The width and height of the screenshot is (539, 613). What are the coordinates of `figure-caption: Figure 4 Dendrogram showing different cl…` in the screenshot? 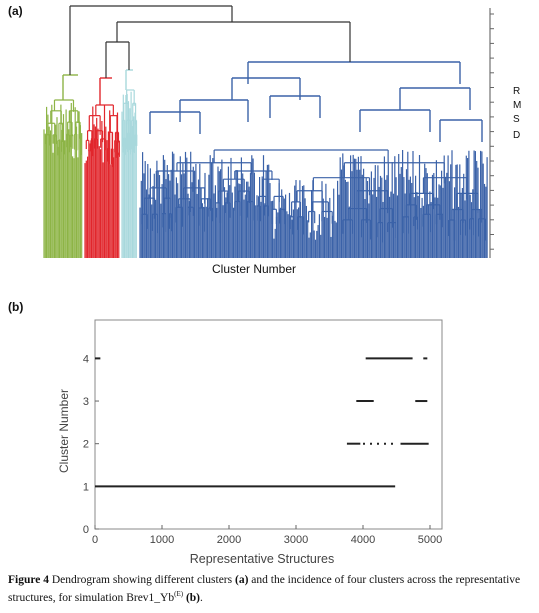 It's located at (272, 589).